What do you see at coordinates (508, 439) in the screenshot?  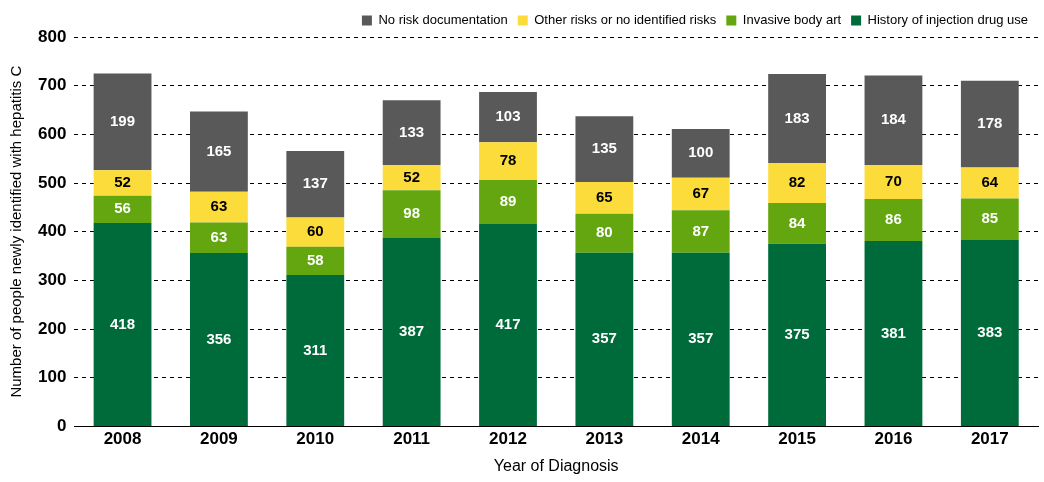 I see `x-tick-label: 2012` at bounding box center [508, 439].